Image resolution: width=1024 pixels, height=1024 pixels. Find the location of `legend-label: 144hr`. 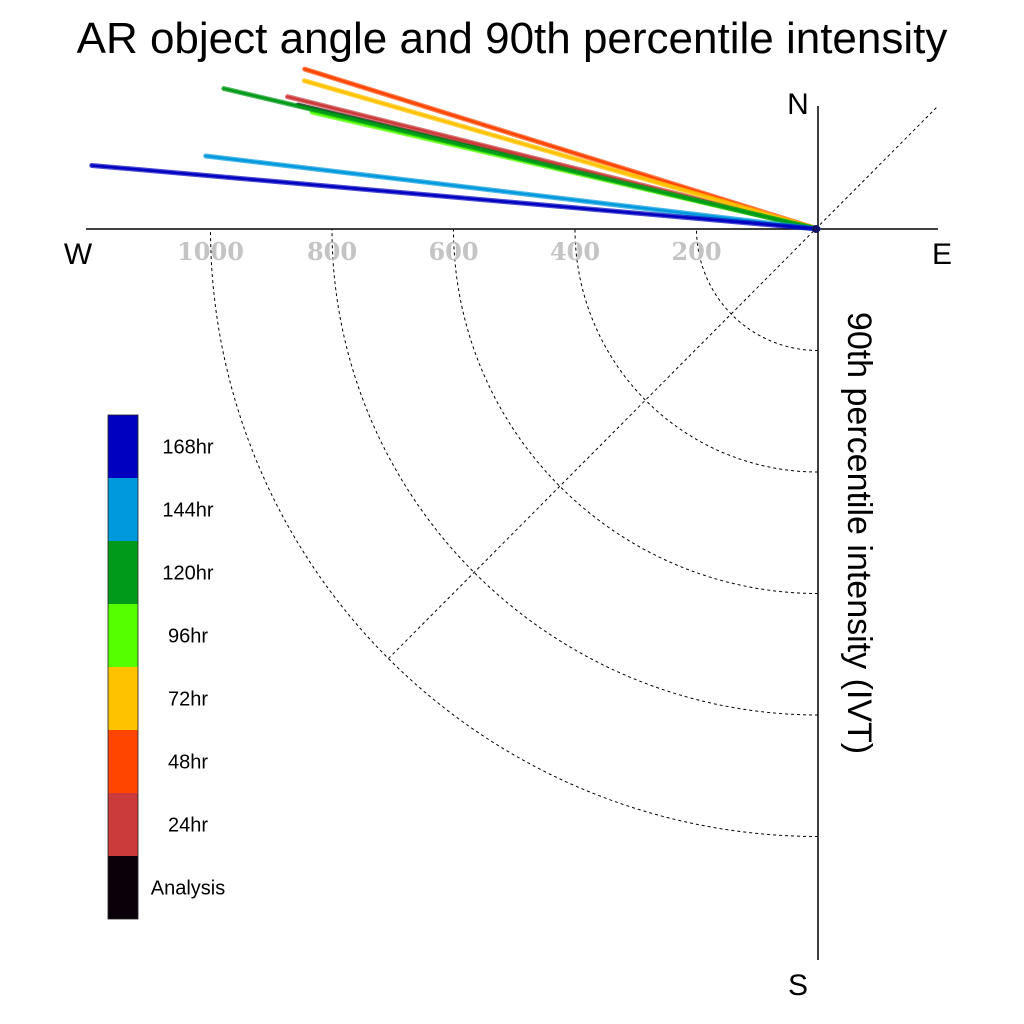

legend-label: 144hr is located at coordinates (187, 511).